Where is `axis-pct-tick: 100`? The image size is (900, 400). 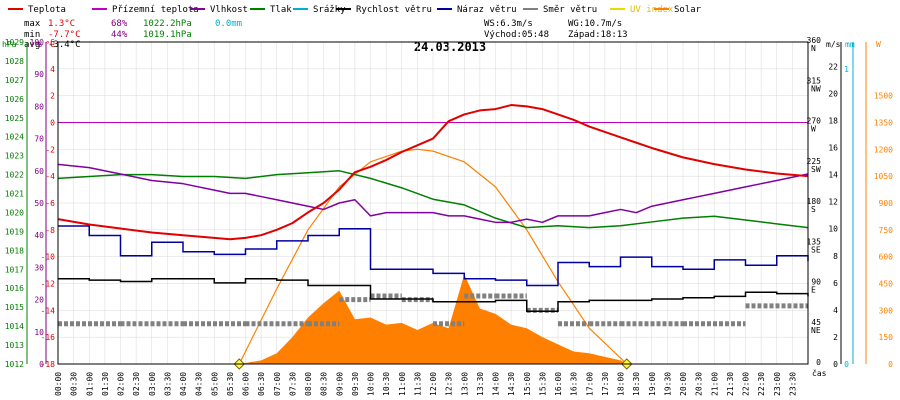 axis-pct-tick: 100 is located at coordinates (37, 42).